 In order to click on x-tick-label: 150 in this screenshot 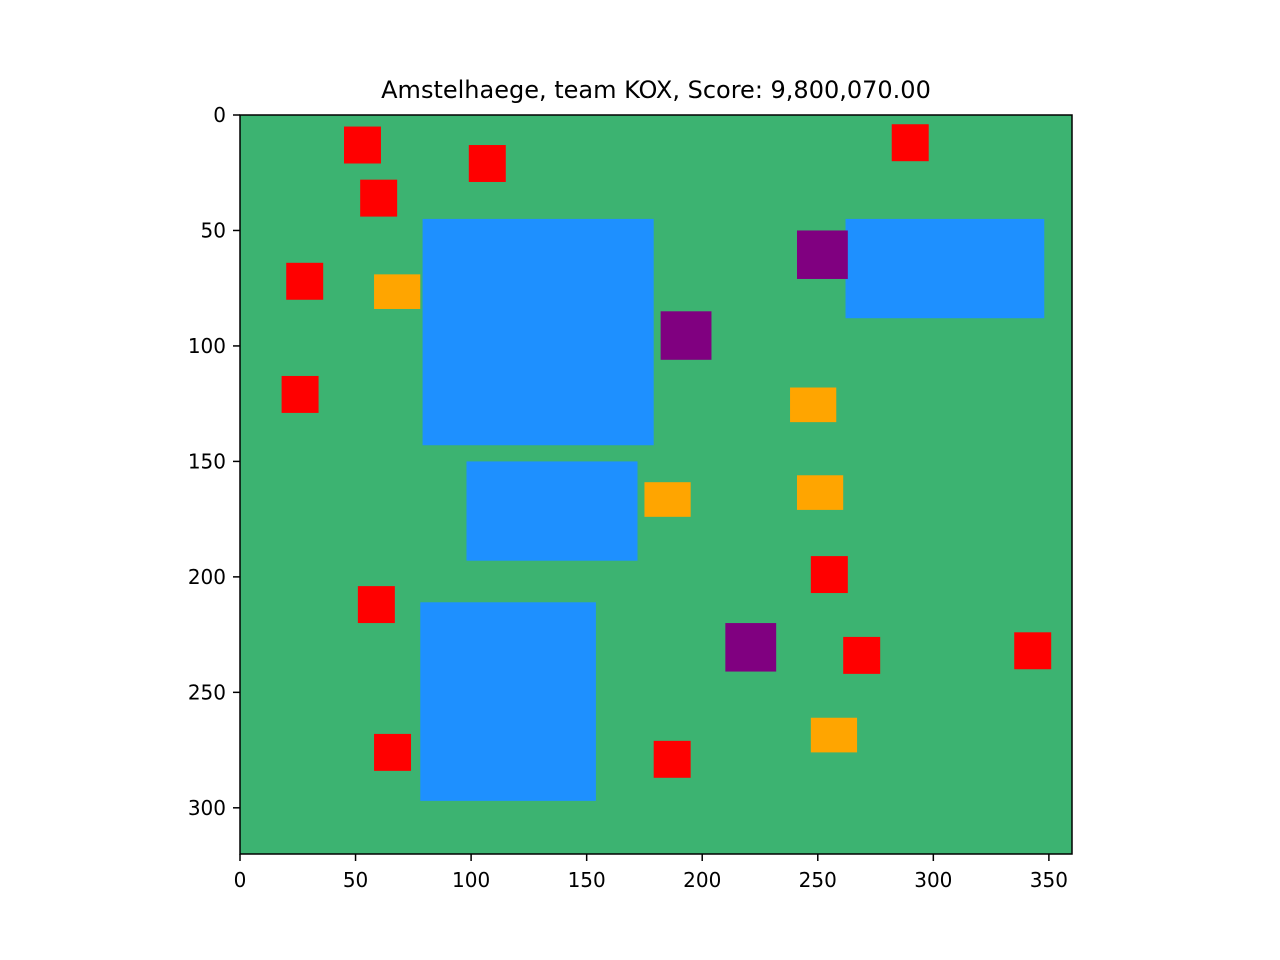, I will do `click(587, 880)`.